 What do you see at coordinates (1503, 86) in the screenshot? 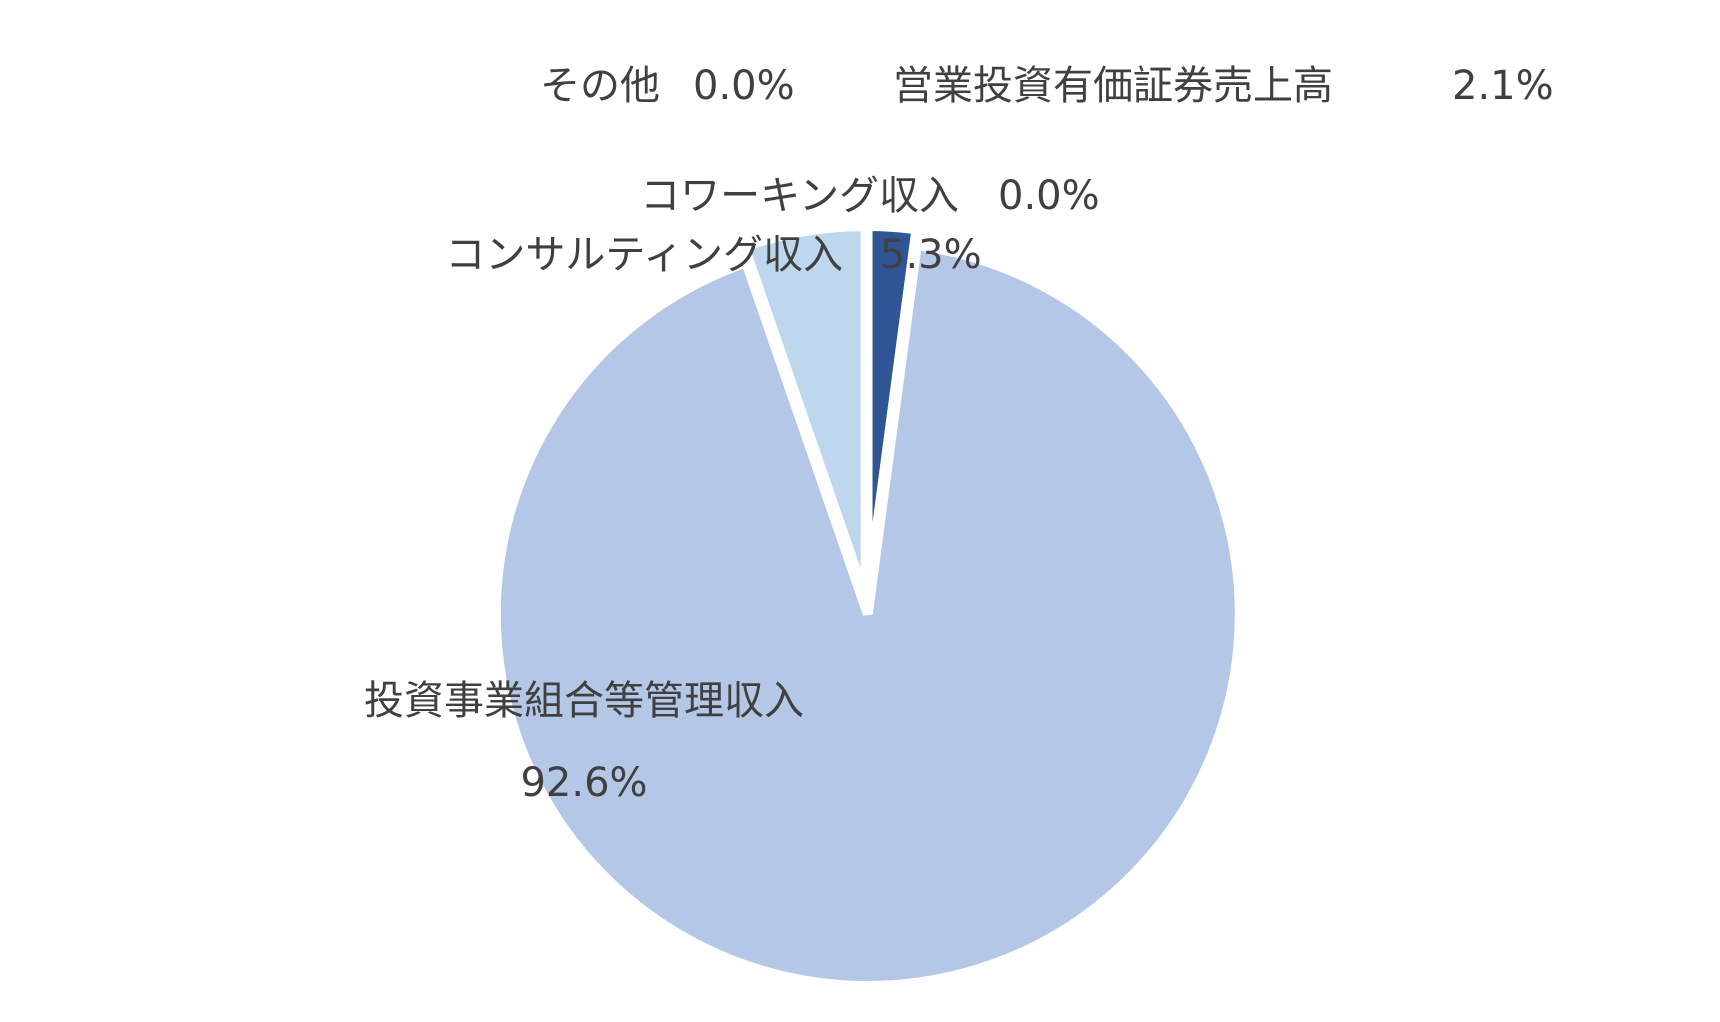
I see `data-label-value: 2.1%` at bounding box center [1503, 86].